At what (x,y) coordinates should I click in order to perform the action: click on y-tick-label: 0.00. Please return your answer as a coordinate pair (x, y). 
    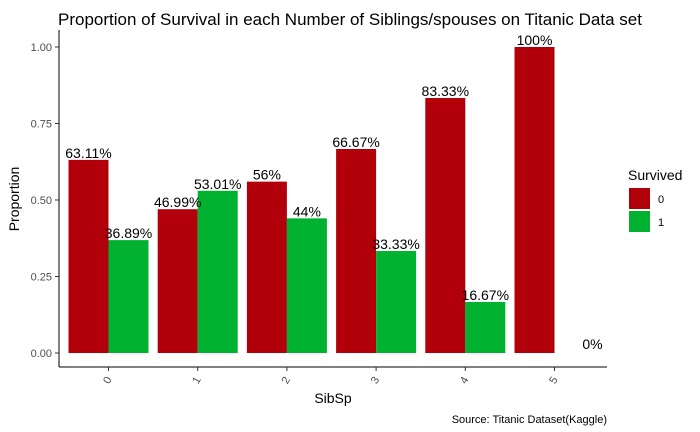
    Looking at the image, I should click on (41, 354).